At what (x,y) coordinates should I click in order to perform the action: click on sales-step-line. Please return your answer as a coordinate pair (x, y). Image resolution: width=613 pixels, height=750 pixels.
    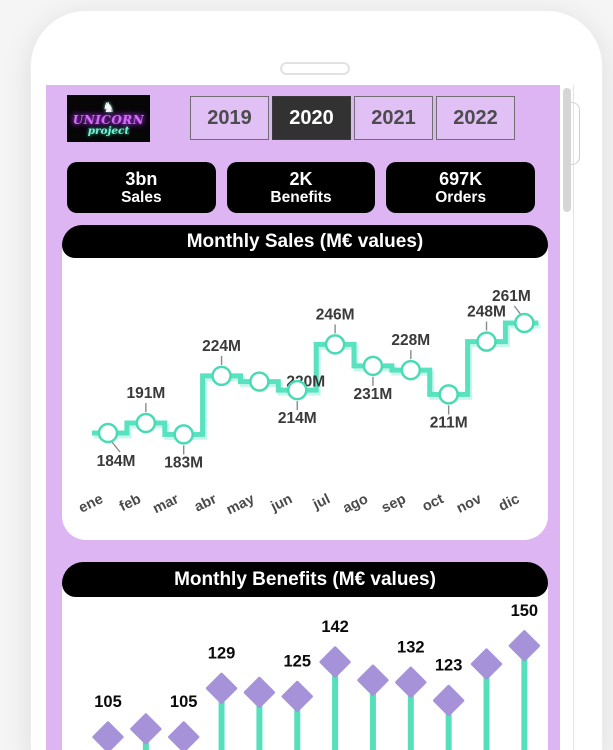
    Looking at the image, I should click on (315, 378).